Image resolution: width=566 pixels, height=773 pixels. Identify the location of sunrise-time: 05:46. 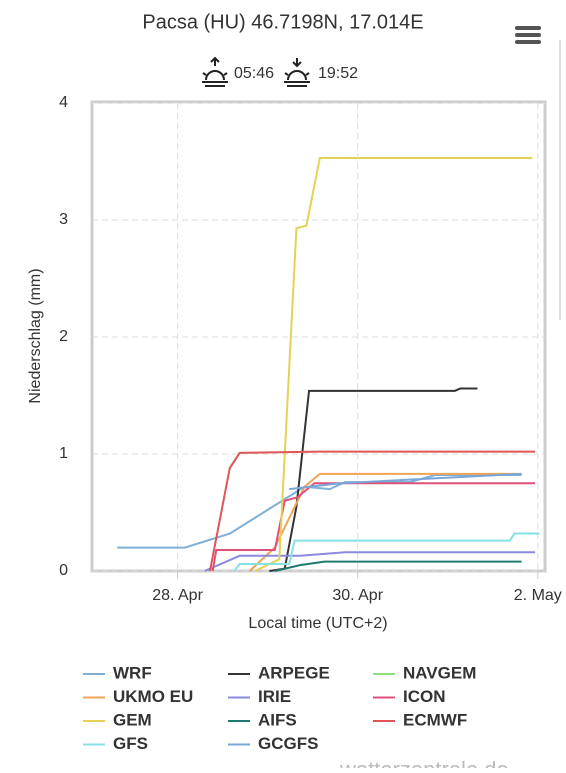
(254, 73).